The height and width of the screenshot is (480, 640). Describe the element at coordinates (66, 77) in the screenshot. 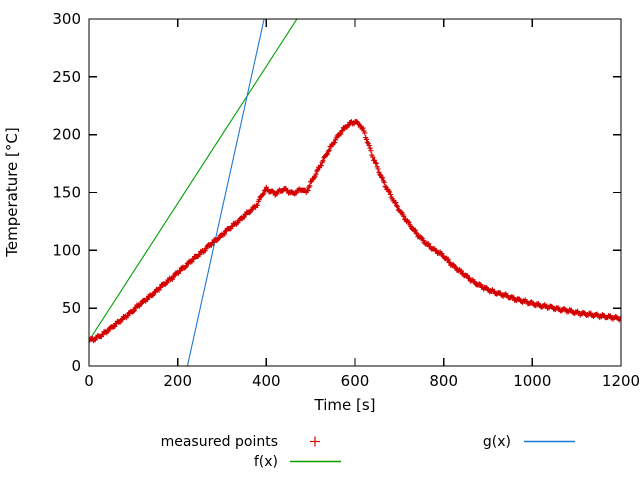

I see `y-tick-label: 250` at that location.